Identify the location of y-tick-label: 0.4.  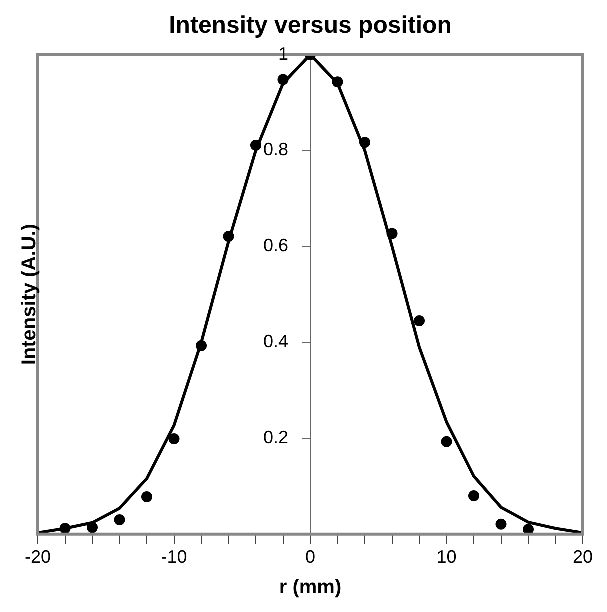
(275, 342).